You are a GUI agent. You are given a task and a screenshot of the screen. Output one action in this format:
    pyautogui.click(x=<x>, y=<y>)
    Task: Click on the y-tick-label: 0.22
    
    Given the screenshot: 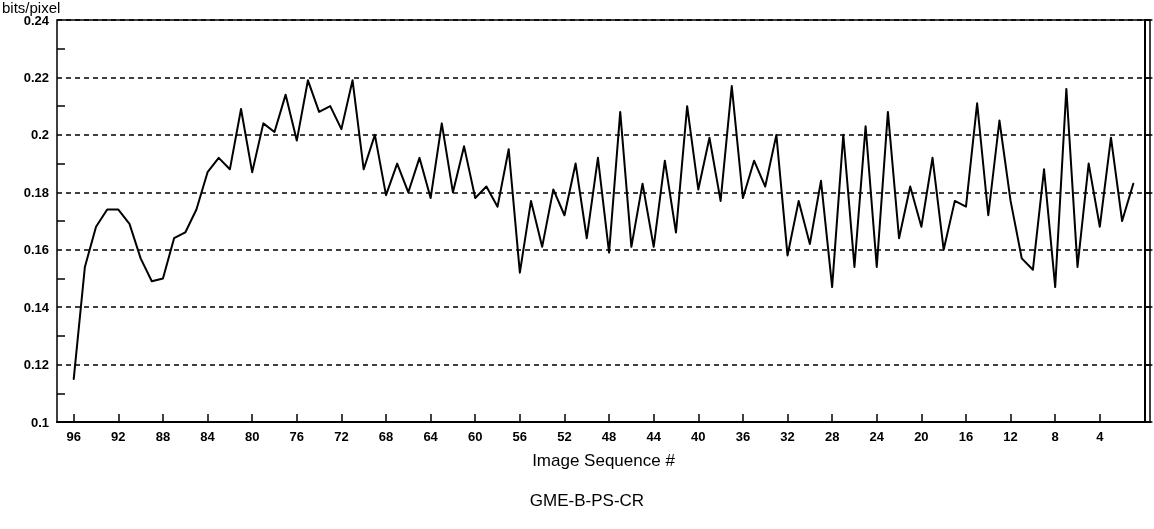 What is the action you would take?
    pyautogui.click(x=36, y=77)
    